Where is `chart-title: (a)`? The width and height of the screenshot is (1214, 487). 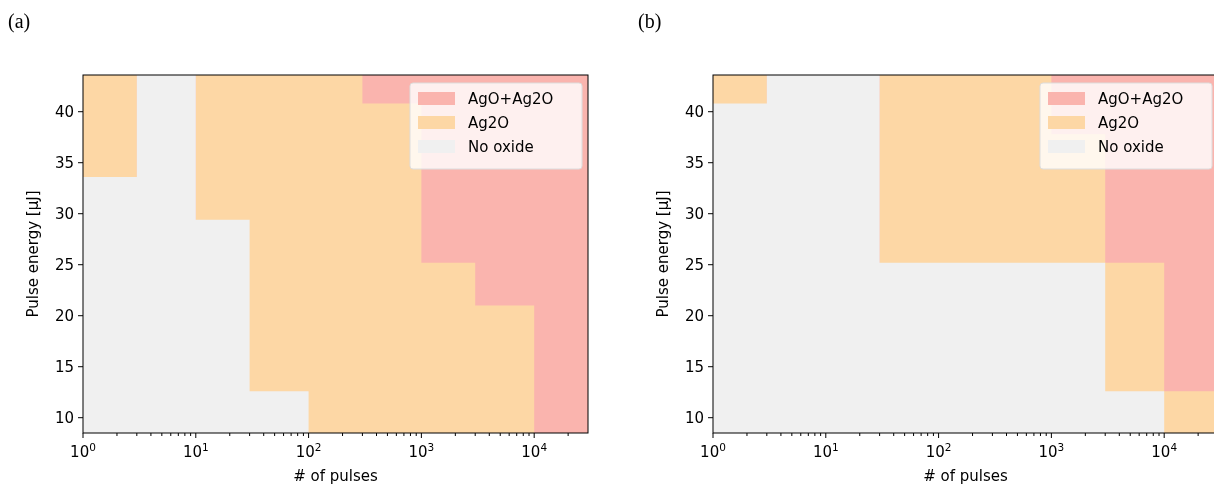 chart-title: (a) is located at coordinates (19, 21).